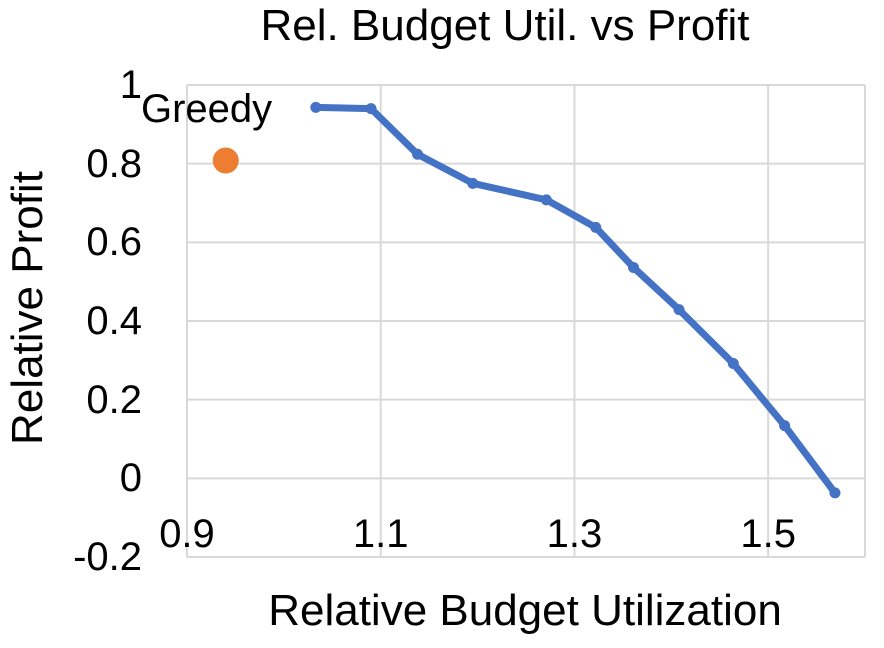 The width and height of the screenshot is (884, 648). I want to click on greedy-point-label: Greedy, so click(207, 109).